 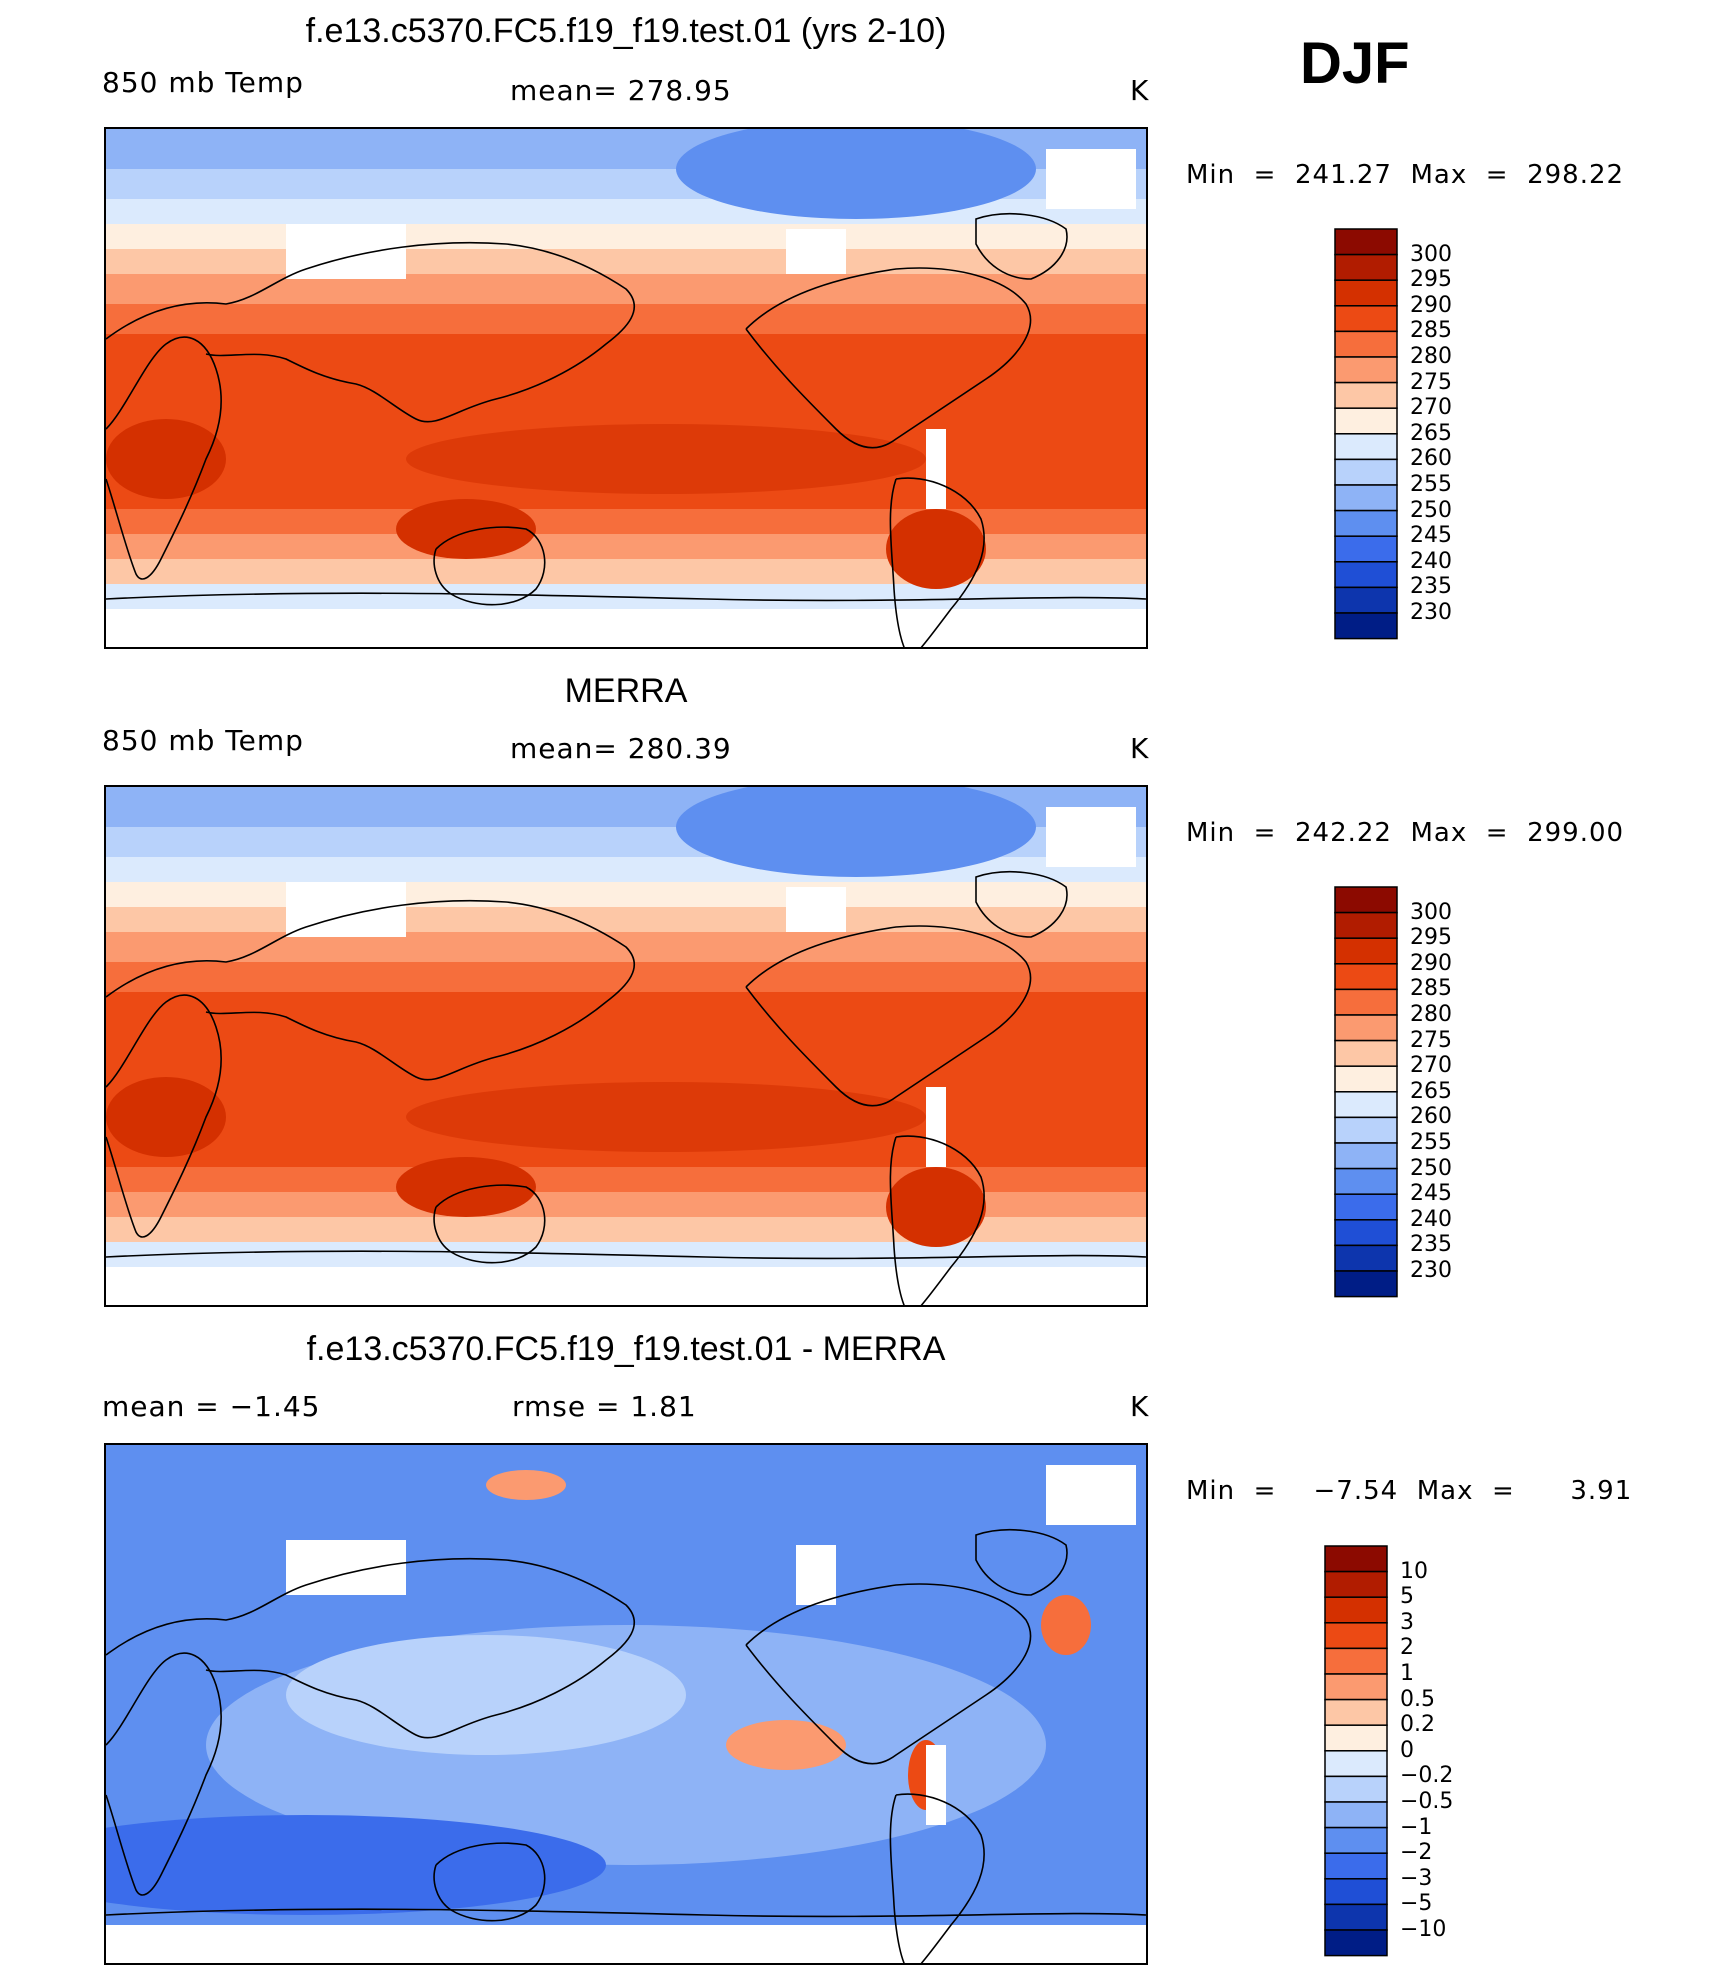 I want to click on svg-obs-warm-core-africa, so click(x=166, y=1117).